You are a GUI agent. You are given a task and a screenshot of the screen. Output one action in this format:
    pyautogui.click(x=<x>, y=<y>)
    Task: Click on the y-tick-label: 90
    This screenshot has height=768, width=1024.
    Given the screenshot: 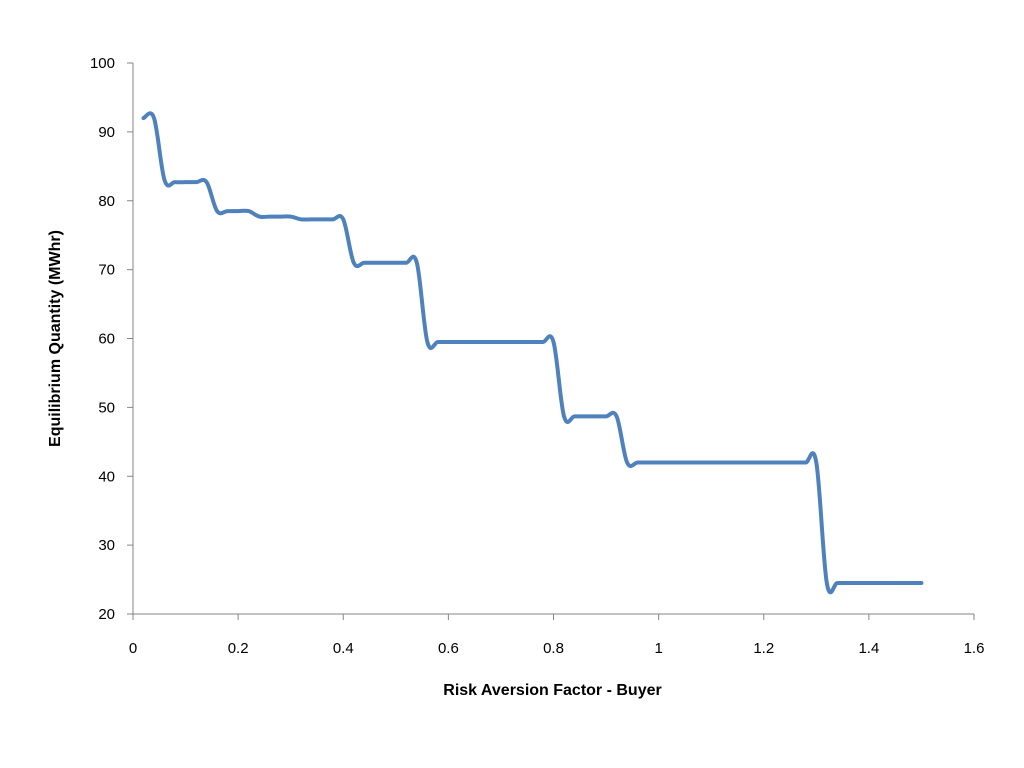 What is the action you would take?
    pyautogui.click(x=106, y=132)
    